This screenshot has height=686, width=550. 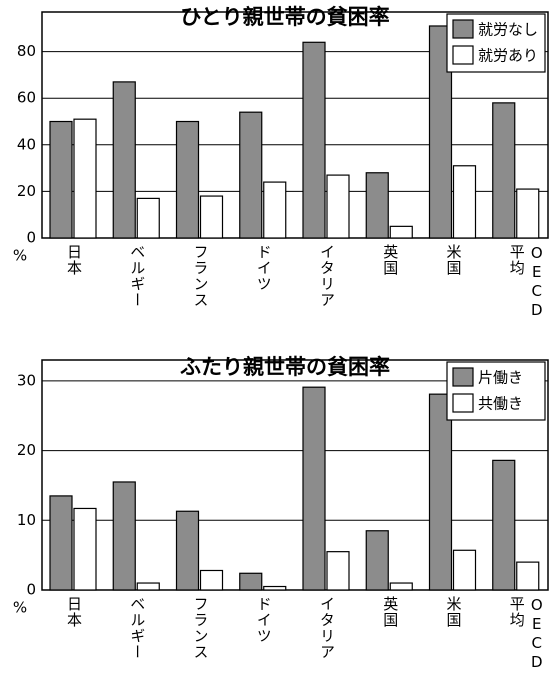 I want to click on chart-title: ふたり親世帯の貧困率, so click(x=285, y=367).